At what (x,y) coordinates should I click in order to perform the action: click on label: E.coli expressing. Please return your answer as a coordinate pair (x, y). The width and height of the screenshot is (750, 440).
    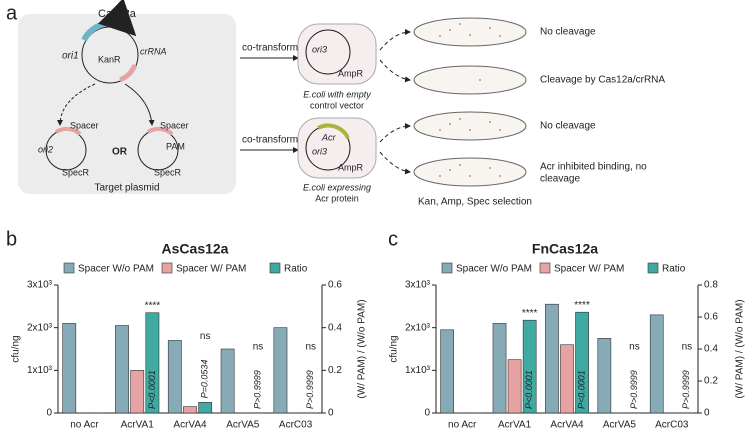
    Looking at the image, I should click on (337, 187).